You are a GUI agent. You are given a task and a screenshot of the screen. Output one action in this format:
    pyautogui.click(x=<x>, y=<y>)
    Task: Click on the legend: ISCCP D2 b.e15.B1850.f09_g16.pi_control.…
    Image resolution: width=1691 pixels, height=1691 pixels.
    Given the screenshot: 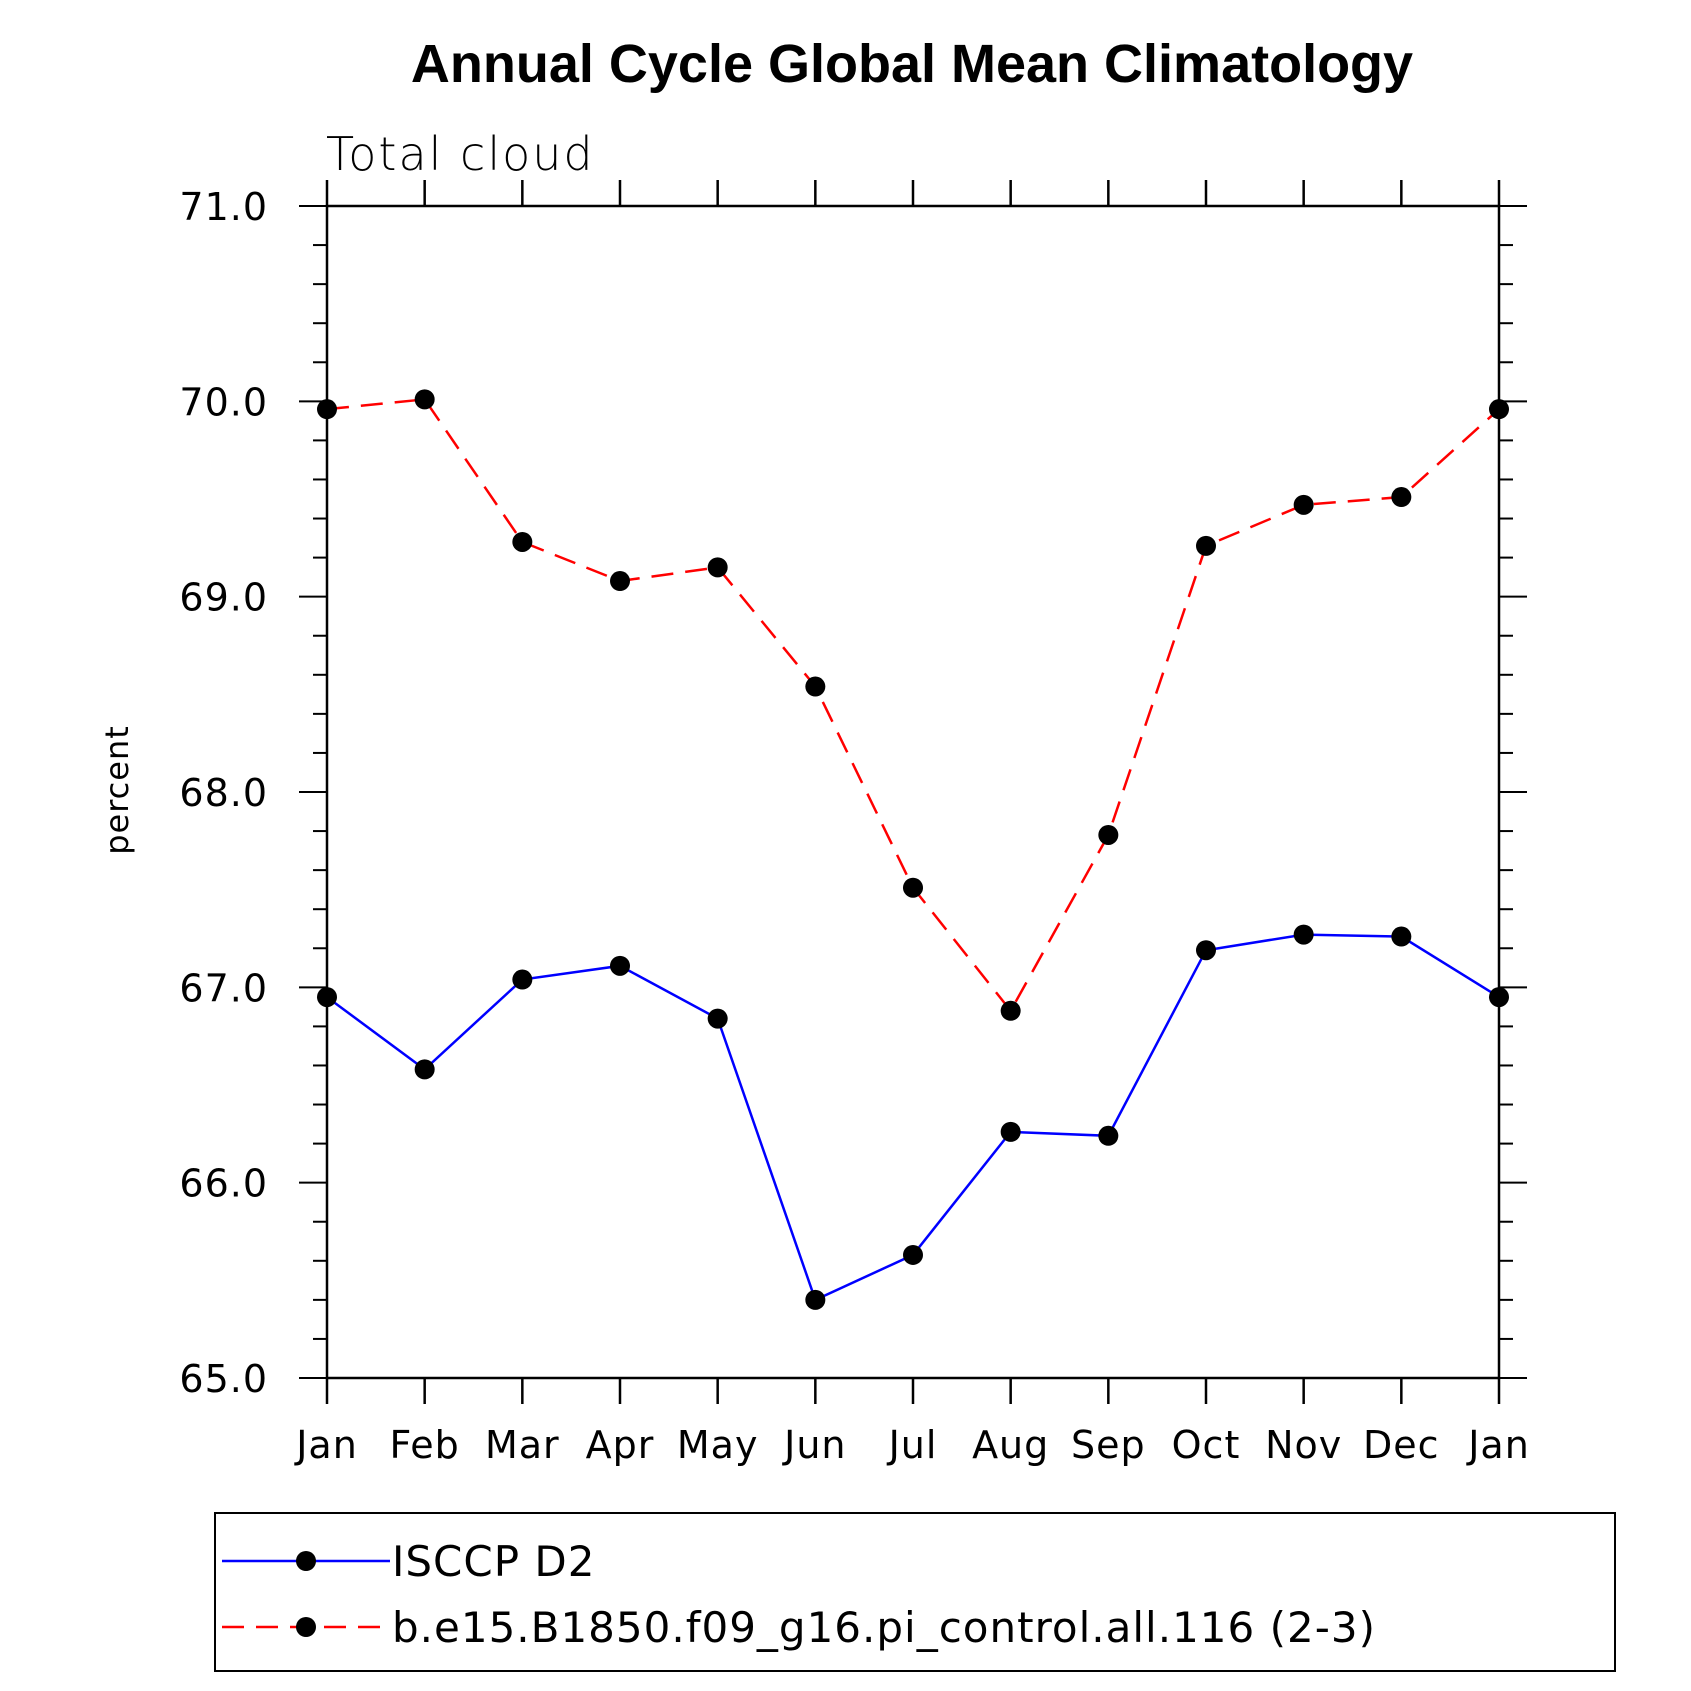 What is the action you would take?
    pyautogui.click(x=915, y=1592)
    